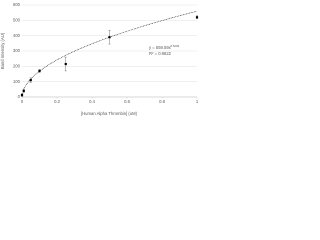 The width and height of the screenshot is (320, 240). I want to click on trend-r2: R² = 0.9822, so click(160, 53).